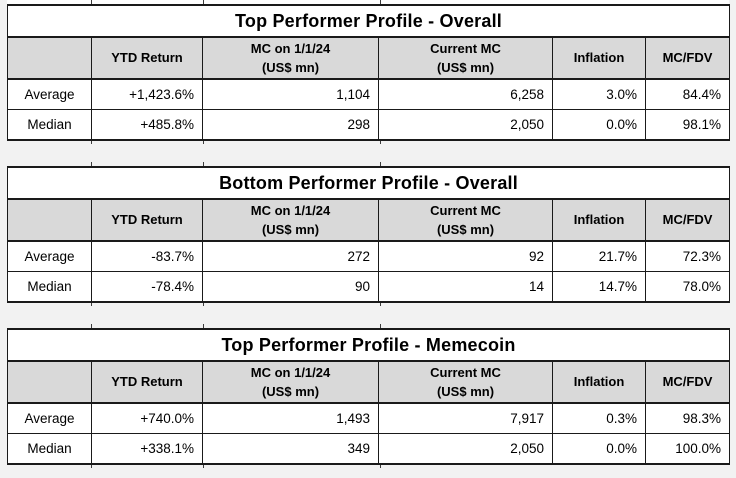 This screenshot has width=736, height=478. I want to click on cell-mc-jan1: 1,493, so click(290, 418).